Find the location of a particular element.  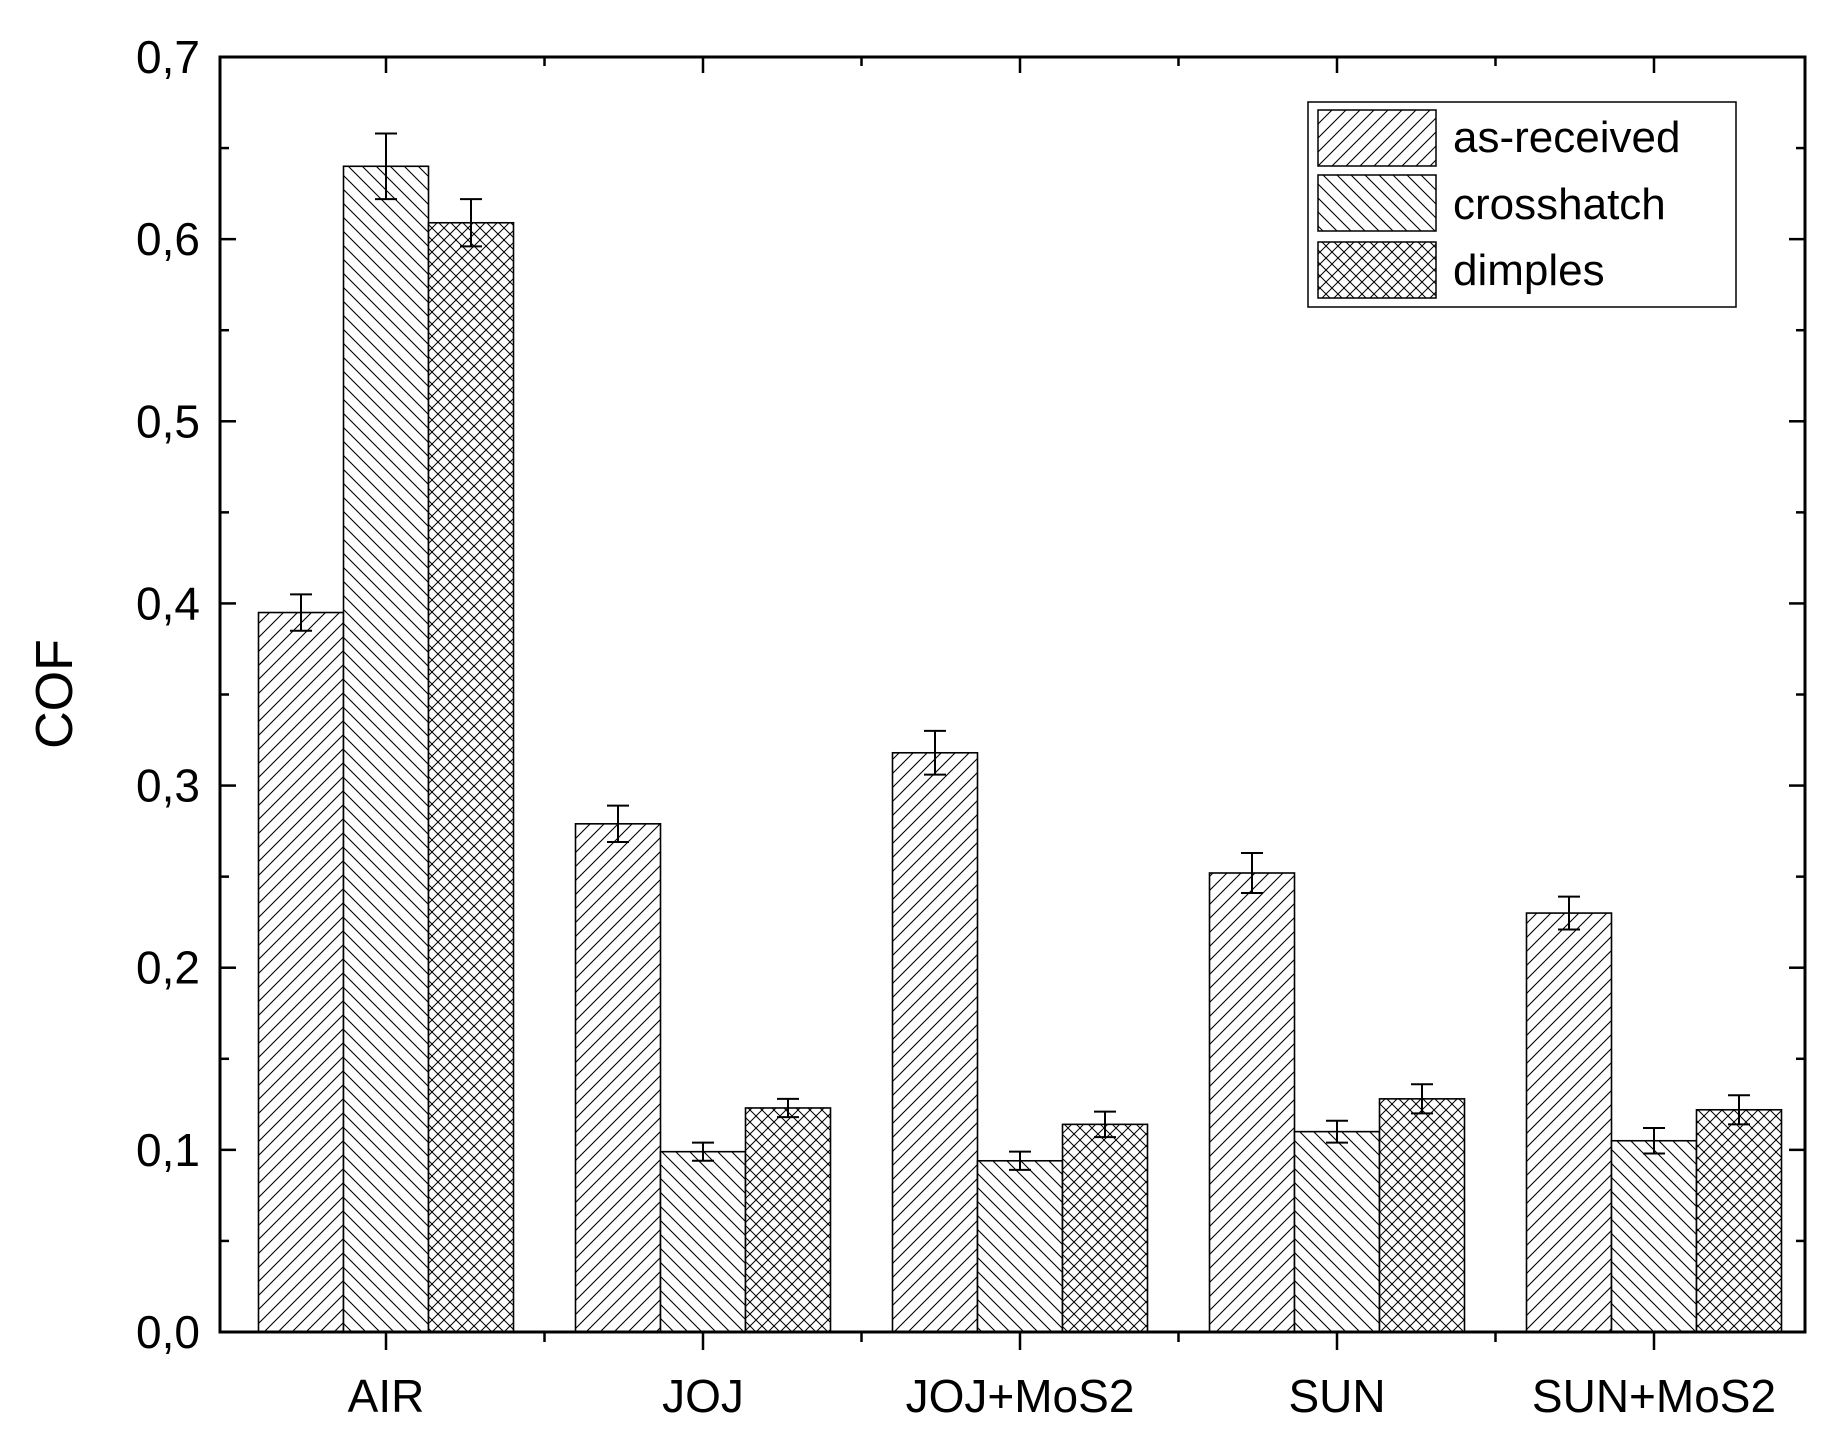

legend-swatch-as-received is located at coordinates (1377, 138).